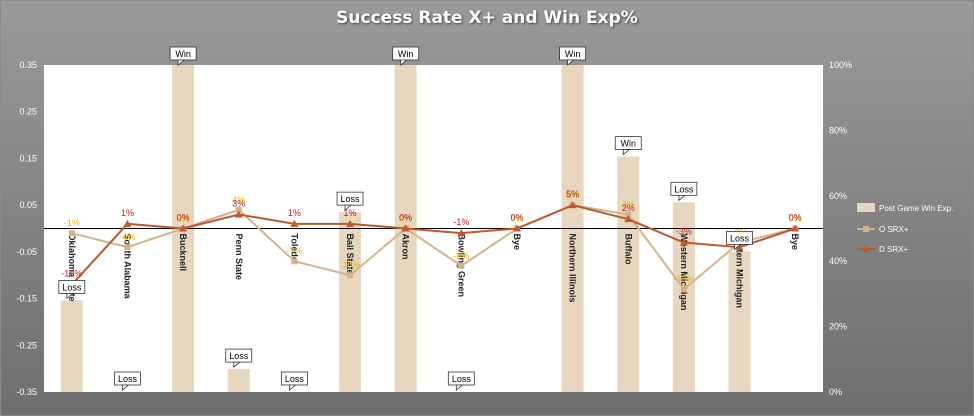 Image resolution: width=974 pixels, height=416 pixels. What do you see at coordinates (72, 268) in the screenshot?
I see `category-label: Oklahoma State` at bounding box center [72, 268].